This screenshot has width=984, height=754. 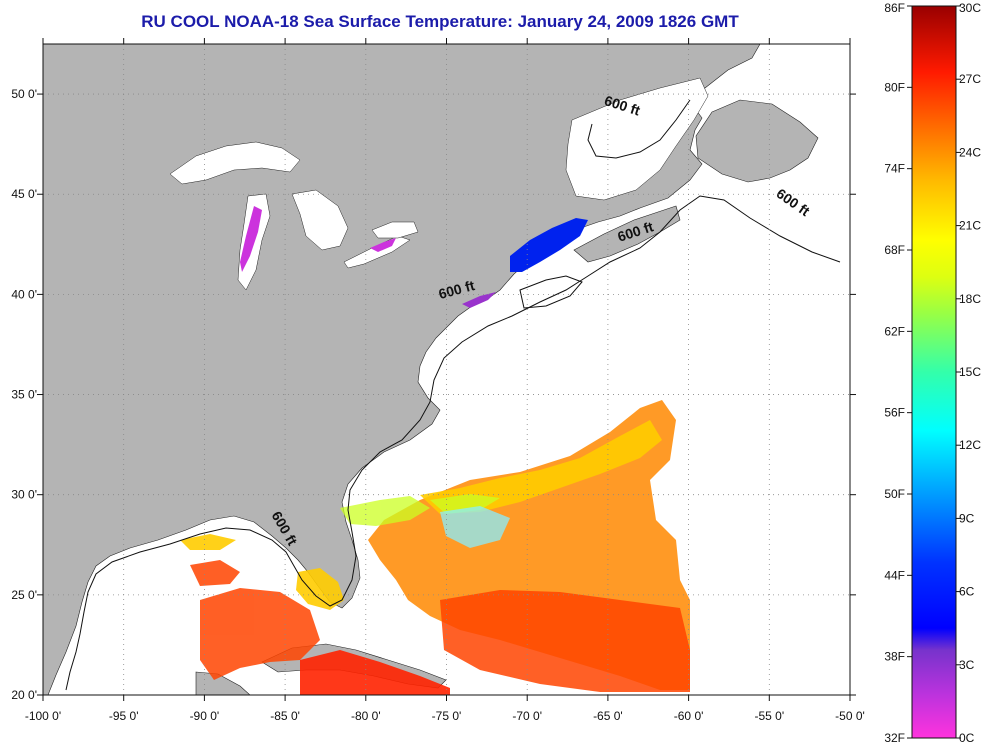 I want to click on colorbar-label-f: 62F, so click(x=894, y=331).